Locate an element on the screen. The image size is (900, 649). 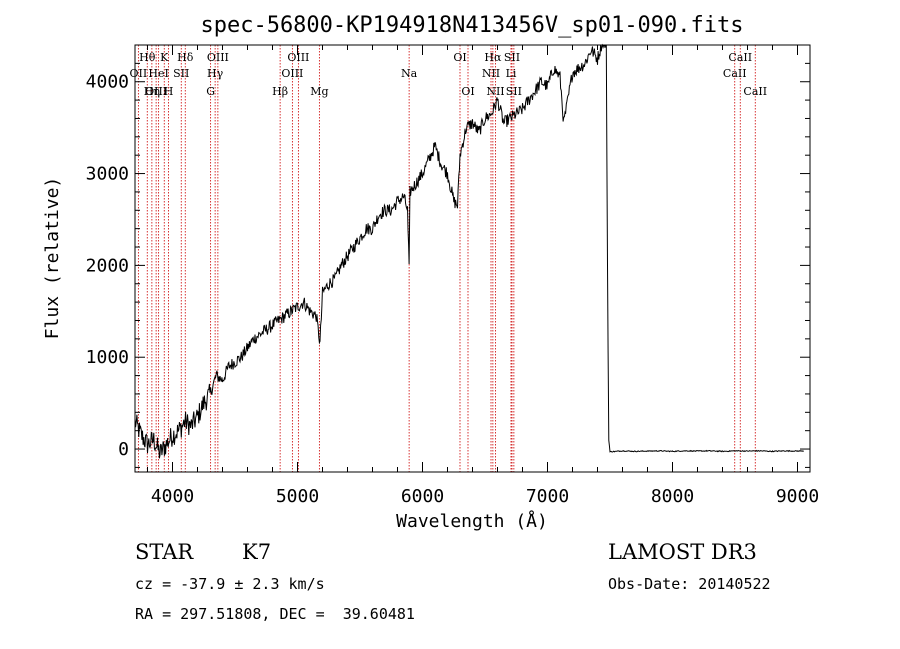
line-marker-label-12: OIII is located at coordinates (298, 57).